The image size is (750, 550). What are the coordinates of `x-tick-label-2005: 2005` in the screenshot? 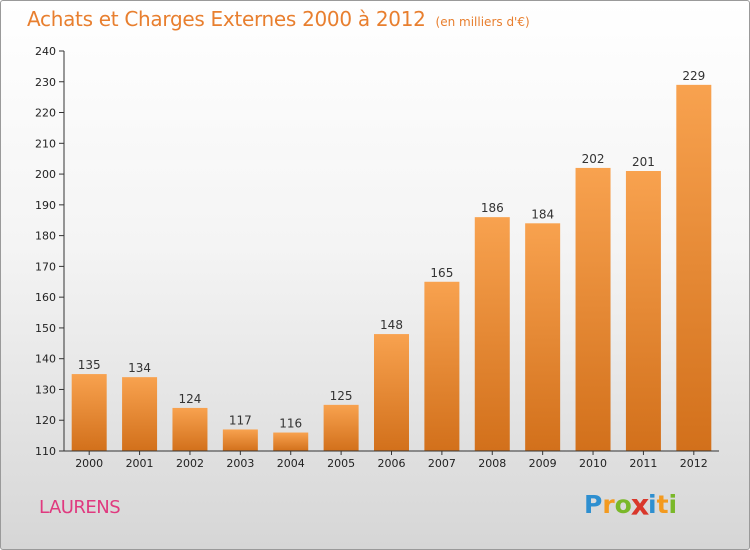 It's located at (341, 463).